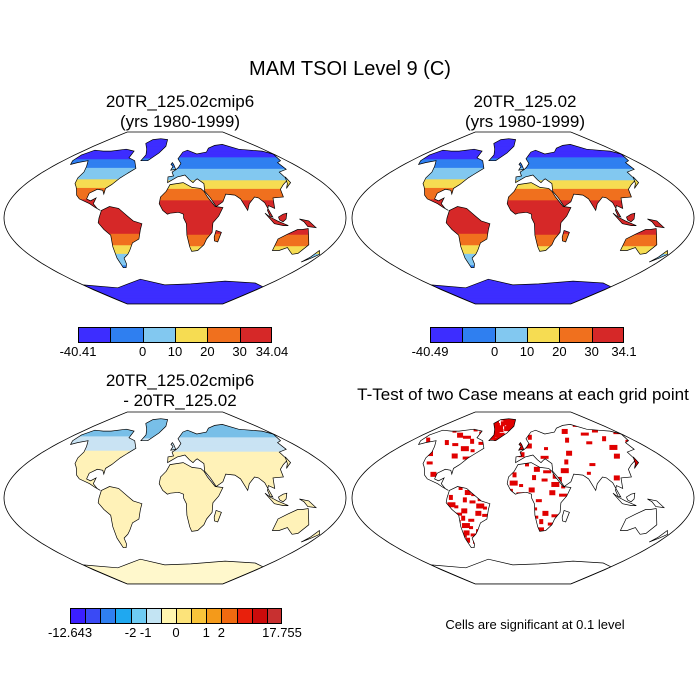  Describe the element at coordinates (103, 459) in the screenshot. I see `coastline-northAmerica` at that location.